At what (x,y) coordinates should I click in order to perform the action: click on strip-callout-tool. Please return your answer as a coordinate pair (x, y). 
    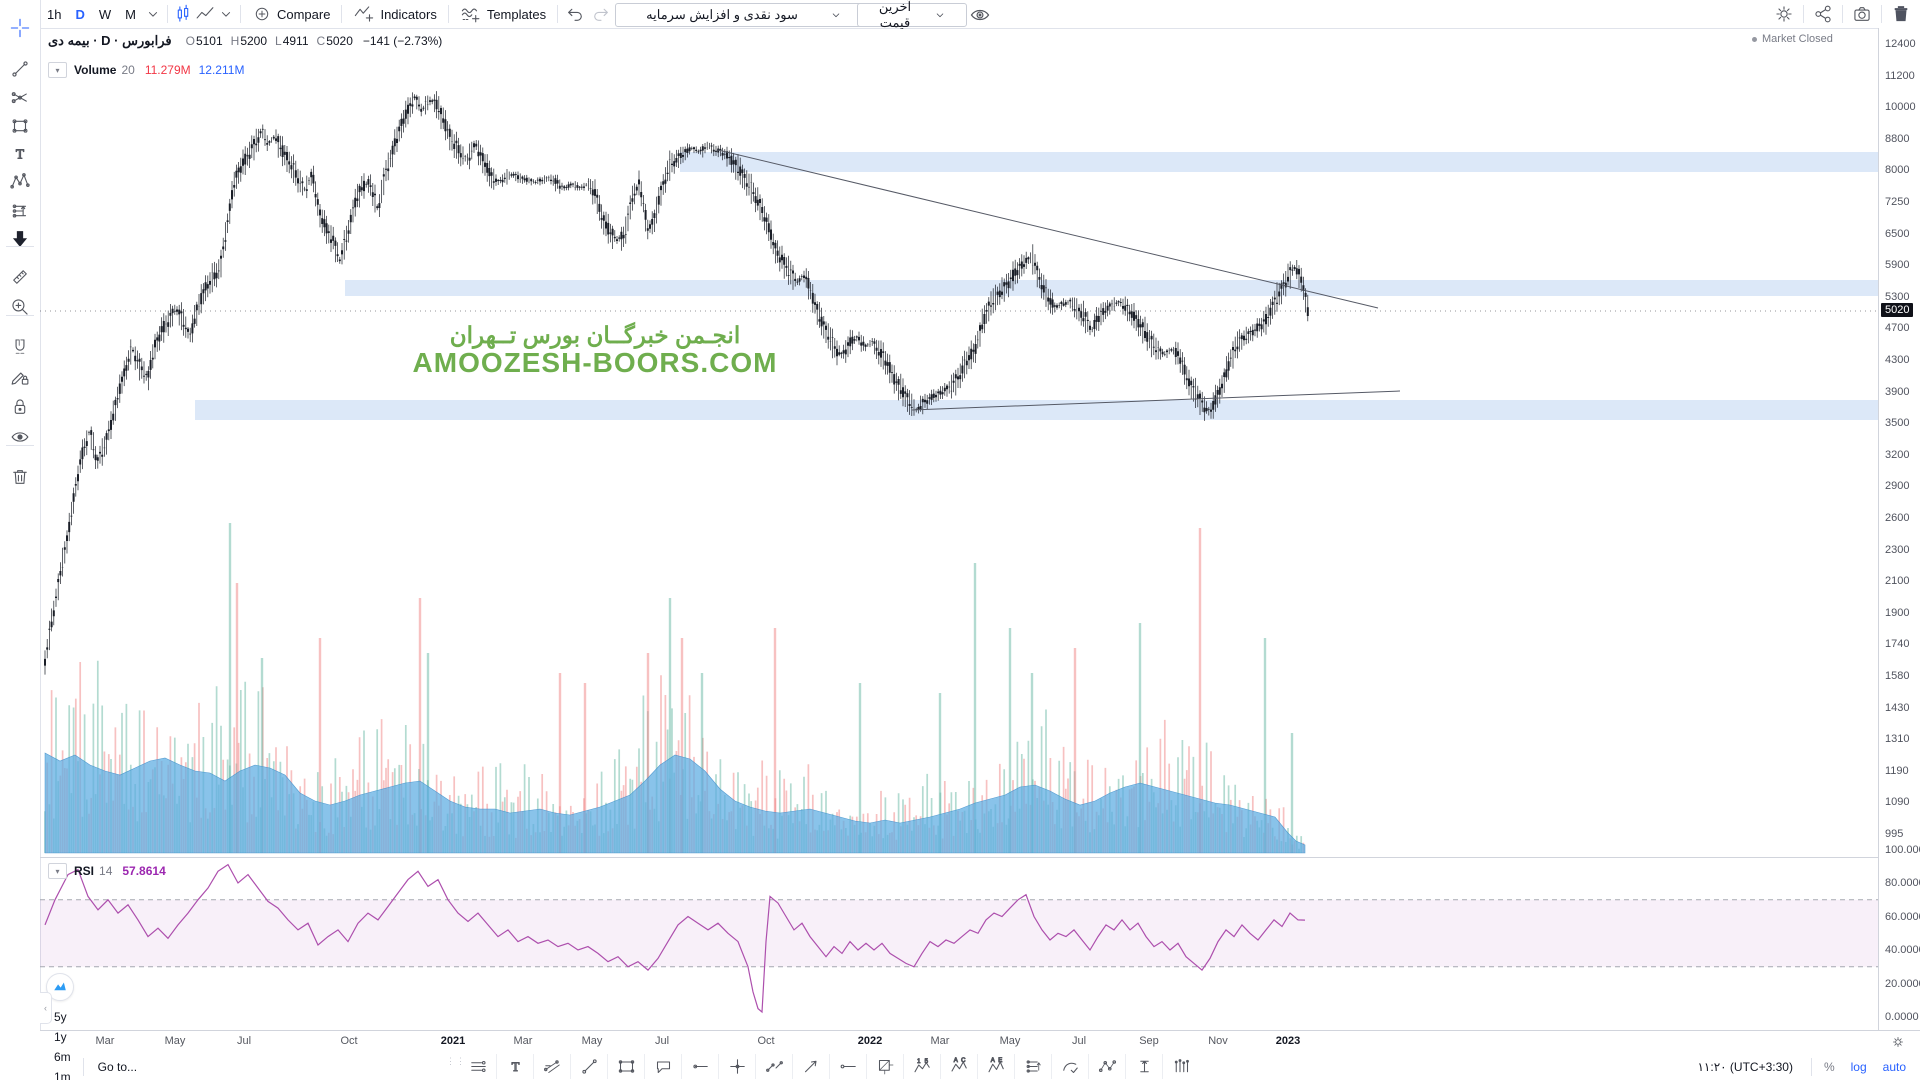
    Looking at the image, I should click on (662, 1066).